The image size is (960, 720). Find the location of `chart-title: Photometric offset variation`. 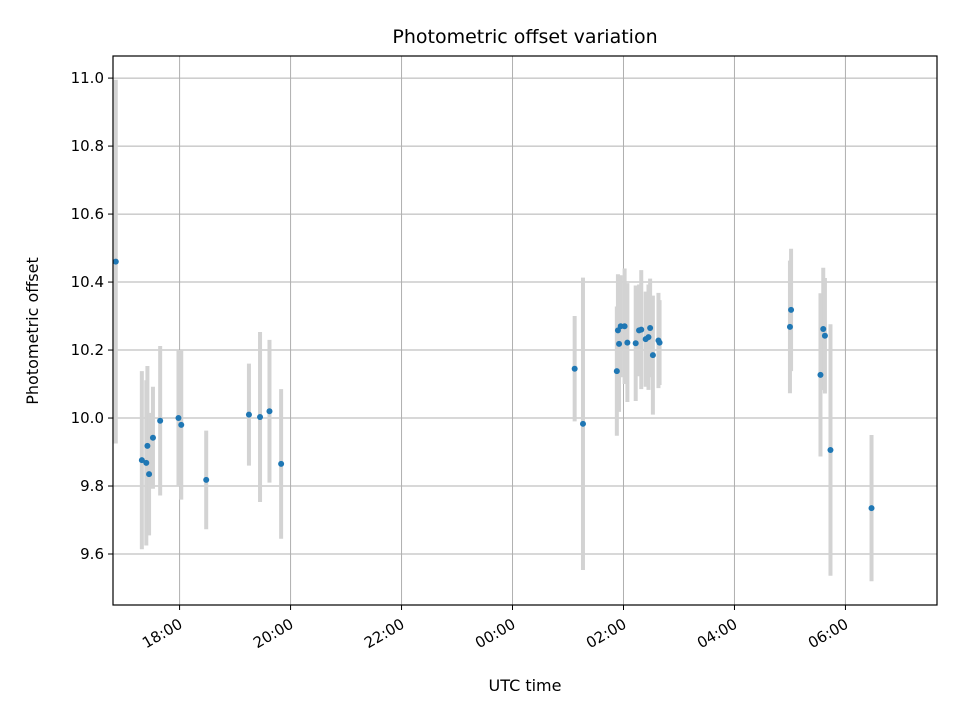

chart-title: Photometric offset variation is located at coordinates (524, 37).